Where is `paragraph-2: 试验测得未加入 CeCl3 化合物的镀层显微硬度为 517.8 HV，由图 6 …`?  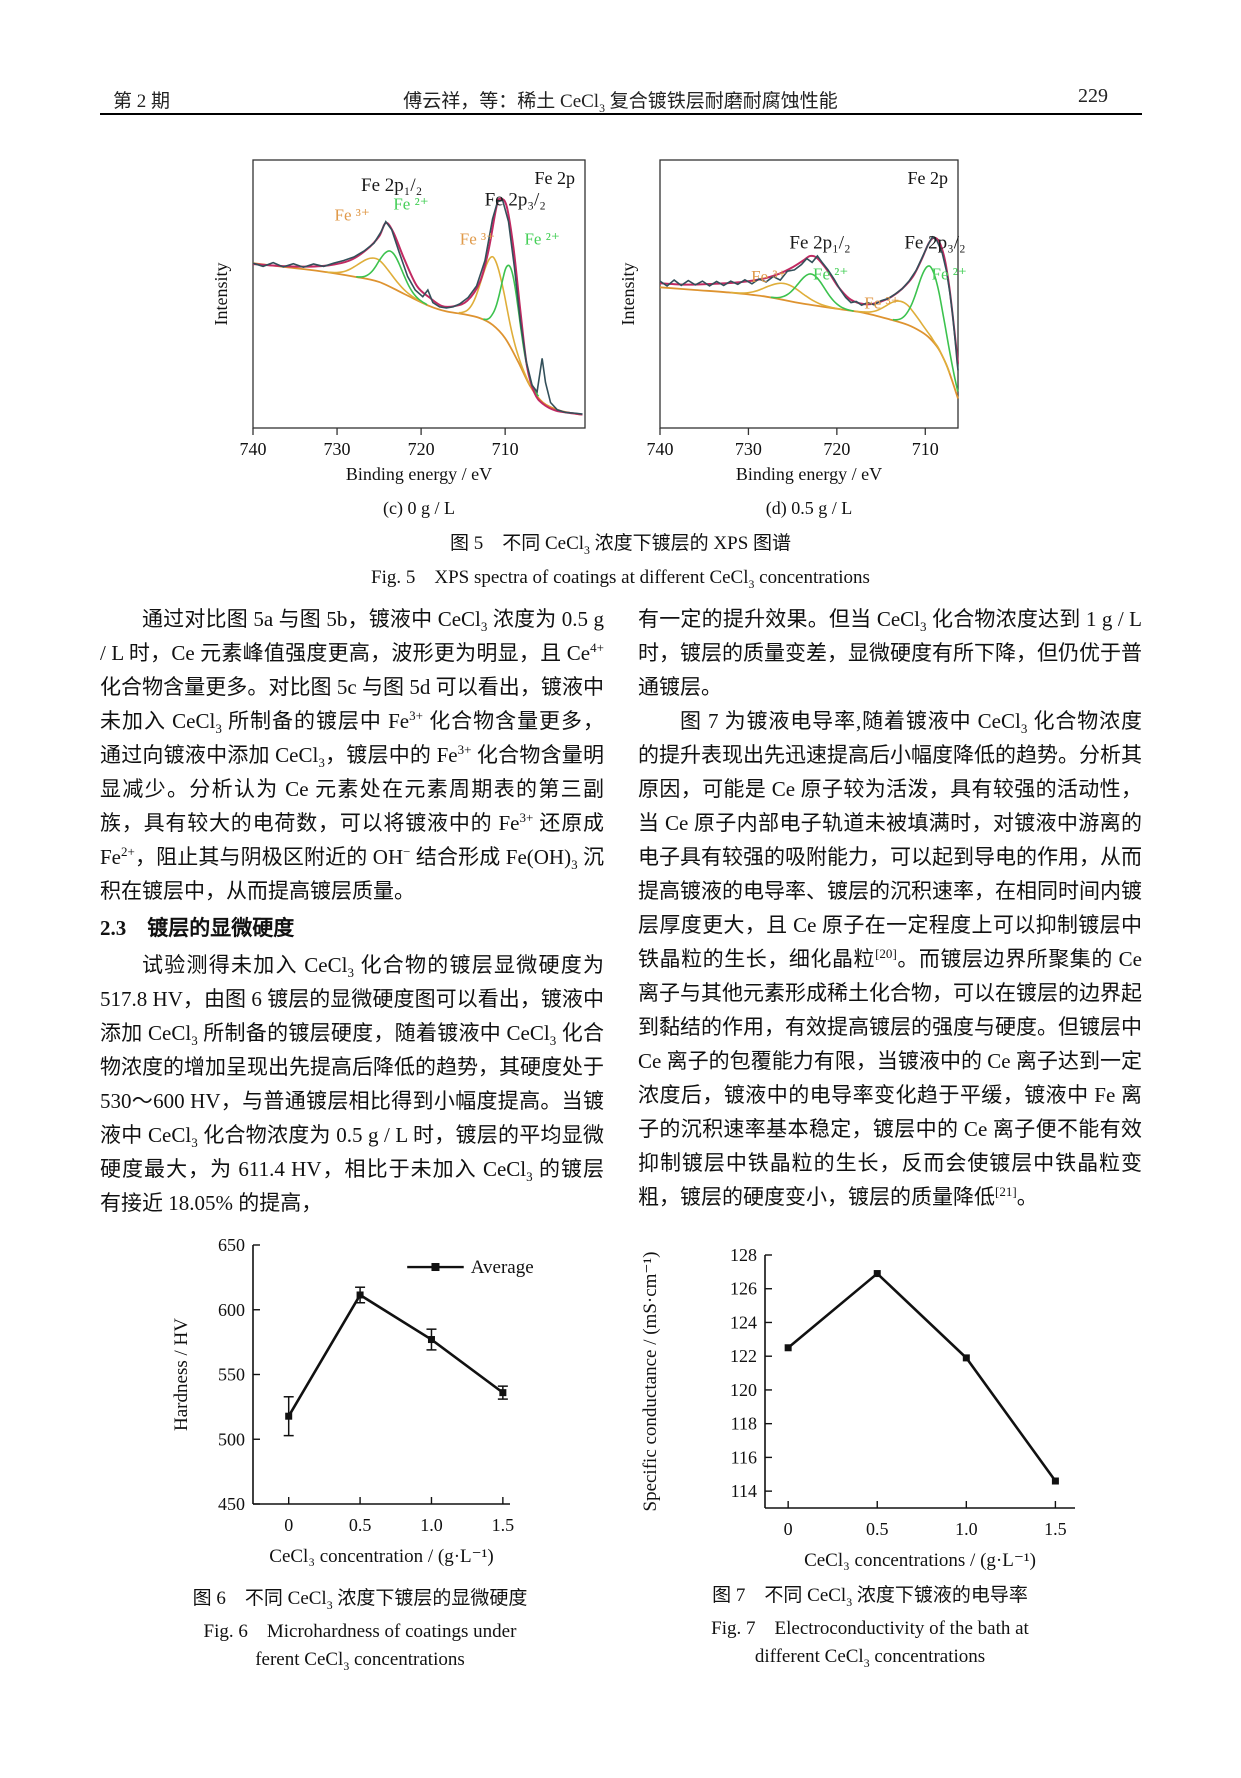 paragraph-2: 试验测得未加入 CeCl3 化合物的镀层显微硬度为 517.8 HV，由图 6 … is located at coordinates (352, 1084).